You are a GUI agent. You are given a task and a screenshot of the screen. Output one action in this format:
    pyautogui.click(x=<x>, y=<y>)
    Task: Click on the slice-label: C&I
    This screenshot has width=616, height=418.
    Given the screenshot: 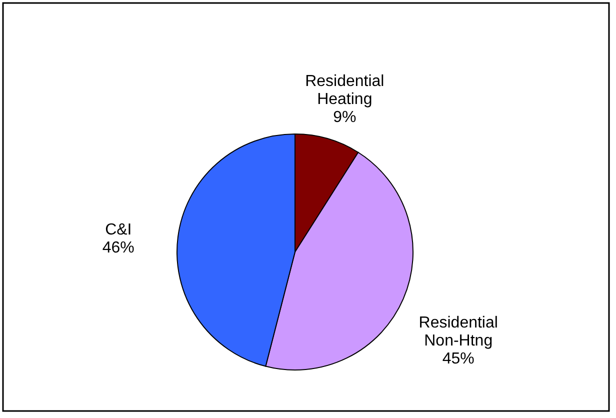 What is the action you would take?
    pyautogui.click(x=118, y=230)
    